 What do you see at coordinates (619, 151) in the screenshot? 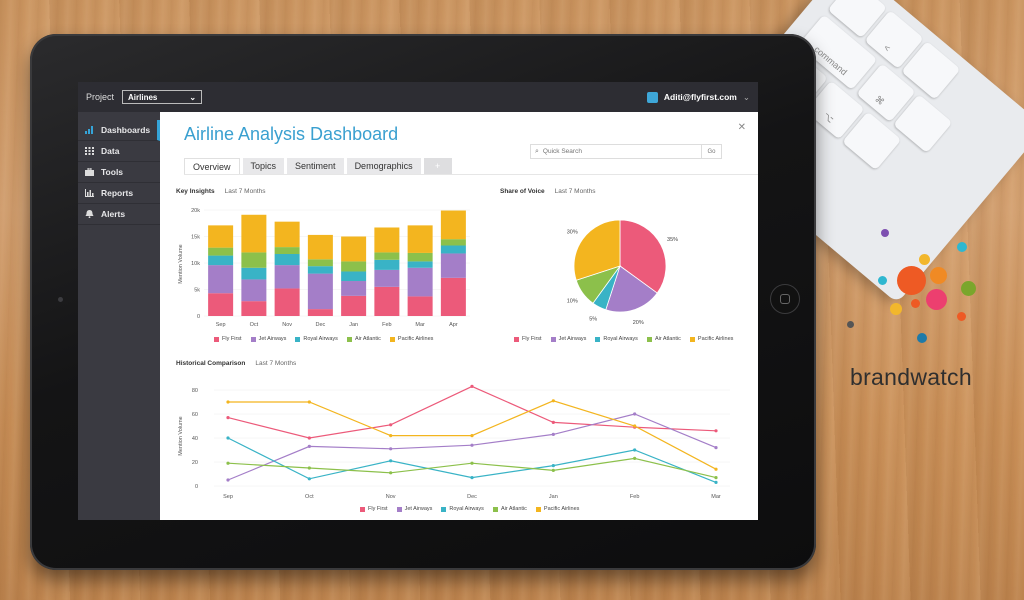
I see `search-input` at bounding box center [619, 151].